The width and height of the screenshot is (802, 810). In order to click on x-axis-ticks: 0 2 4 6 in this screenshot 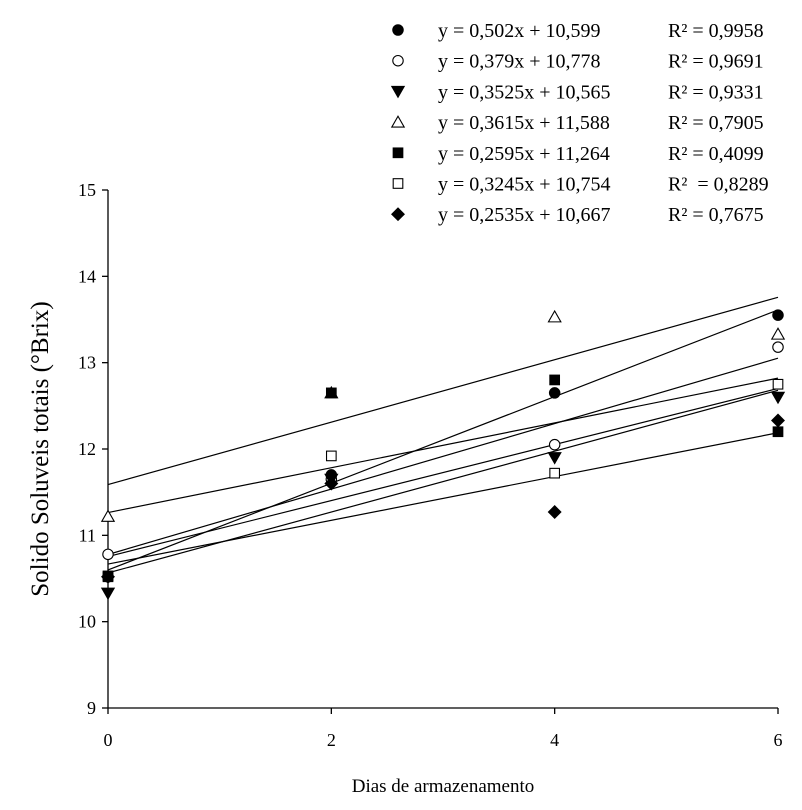, I will do `click(443, 729)`.